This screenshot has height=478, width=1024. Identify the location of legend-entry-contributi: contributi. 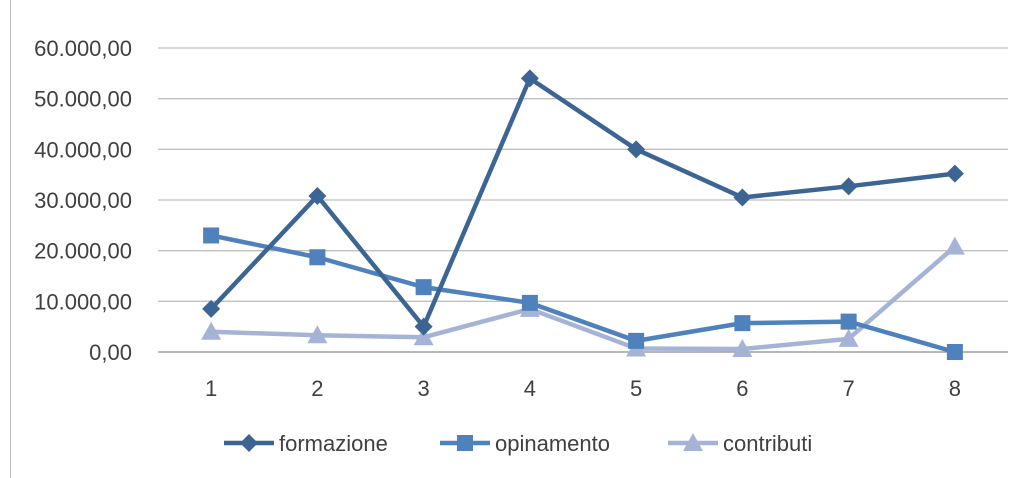
(740, 443).